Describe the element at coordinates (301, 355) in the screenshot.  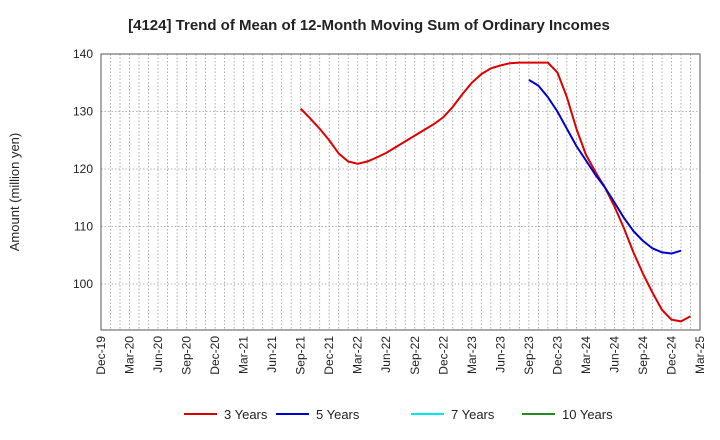
I see `x-tick-label: Sep-21` at that location.